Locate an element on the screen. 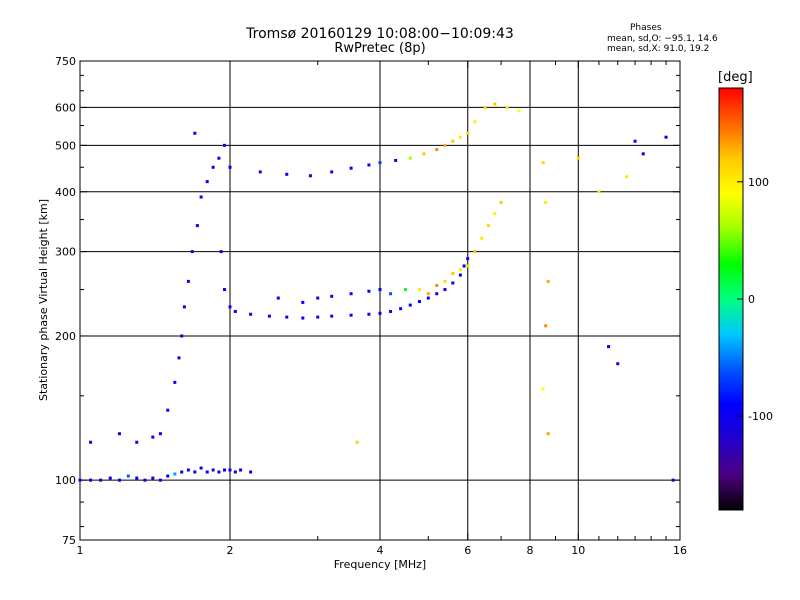  y-tick-label: 200 is located at coordinates (65, 336).